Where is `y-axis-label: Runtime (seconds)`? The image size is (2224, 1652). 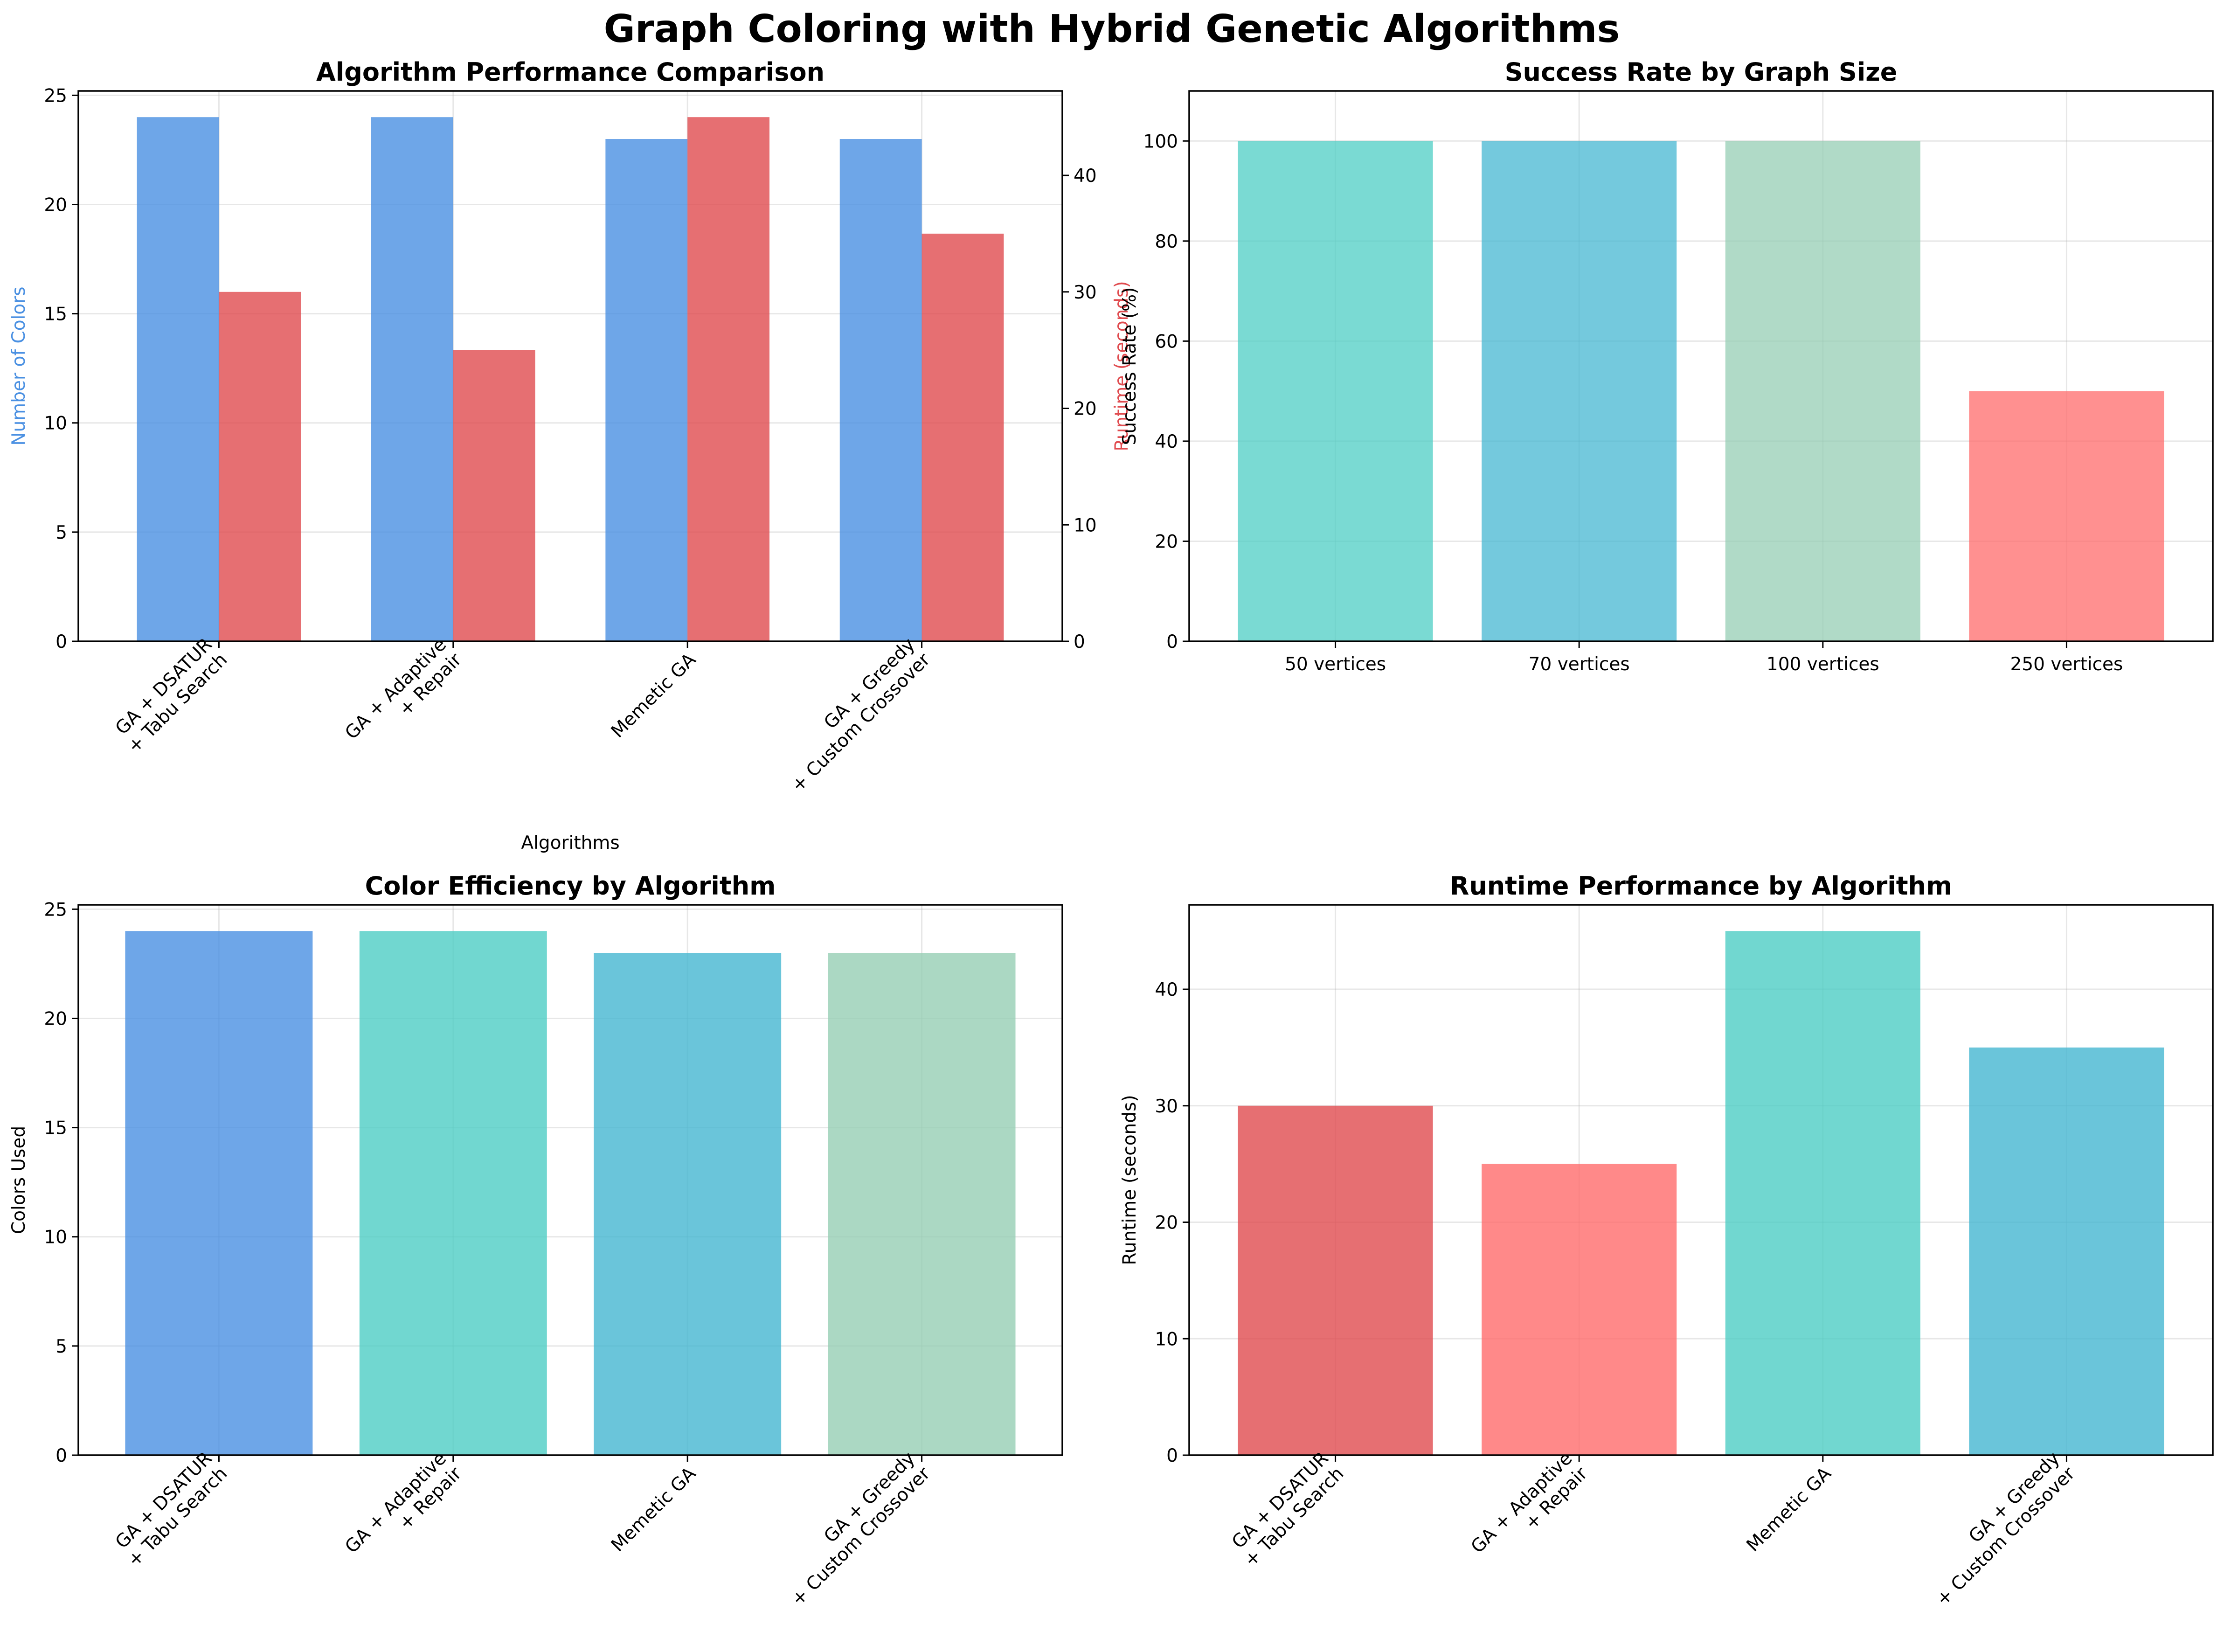
y-axis-label: Runtime (seconds) is located at coordinates (1129, 1180).